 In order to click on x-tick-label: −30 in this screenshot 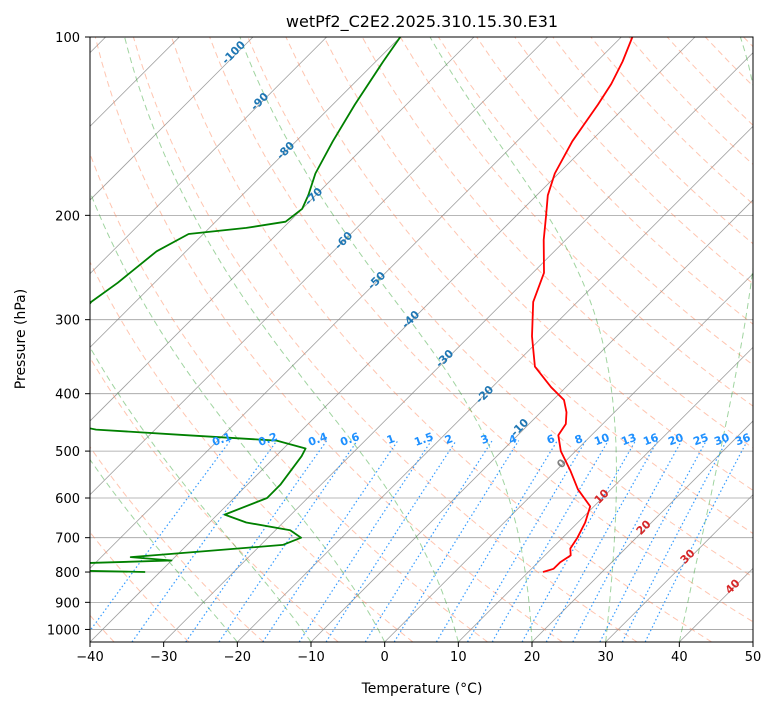, I will do `click(163, 657)`.